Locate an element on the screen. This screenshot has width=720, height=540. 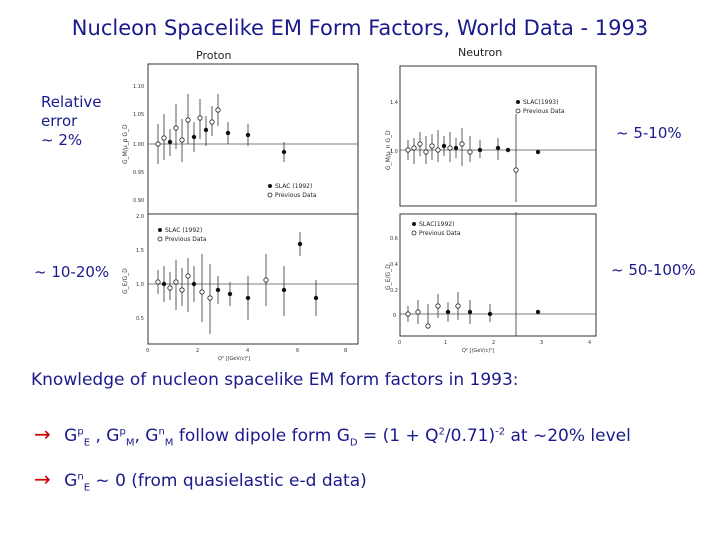
br-xtick-1: 1 is located at coordinates (445, 343).